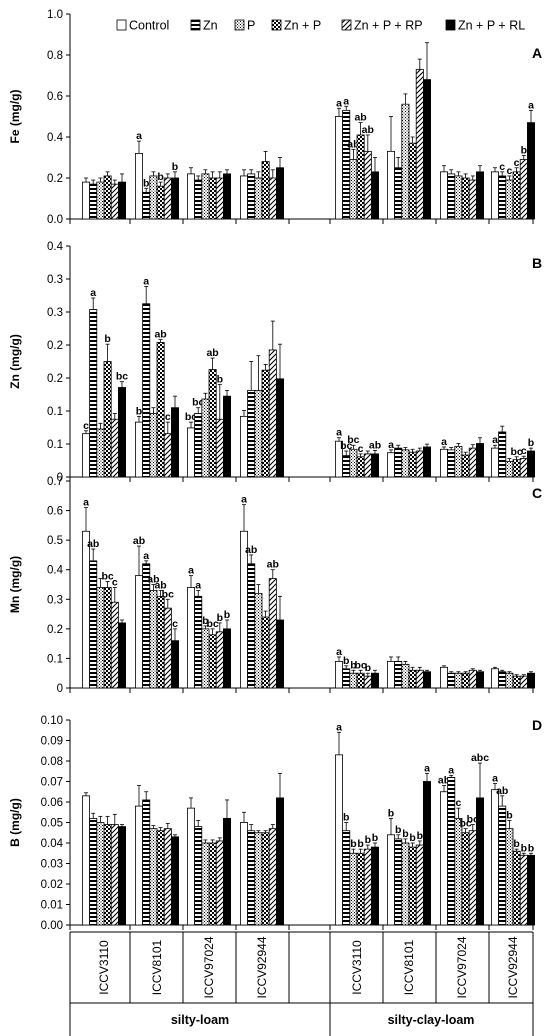 This screenshot has width=550, height=1036. I want to click on y-tick-label: 0.5, so click(55, 541).